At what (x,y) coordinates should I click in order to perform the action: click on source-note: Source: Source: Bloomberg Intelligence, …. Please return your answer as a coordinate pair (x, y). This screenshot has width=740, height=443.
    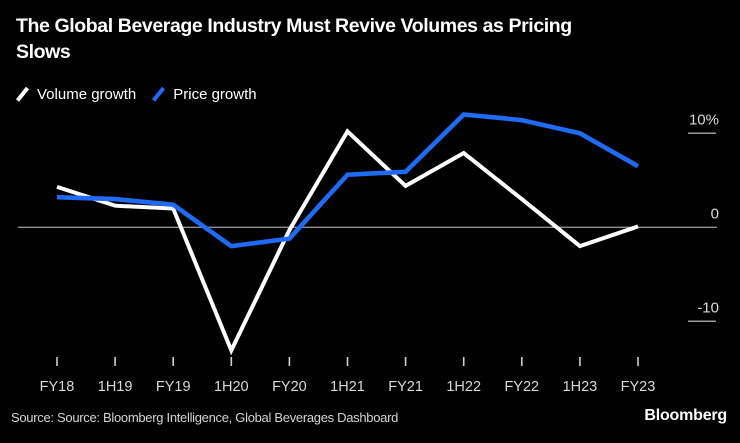
    Looking at the image, I should click on (205, 417).